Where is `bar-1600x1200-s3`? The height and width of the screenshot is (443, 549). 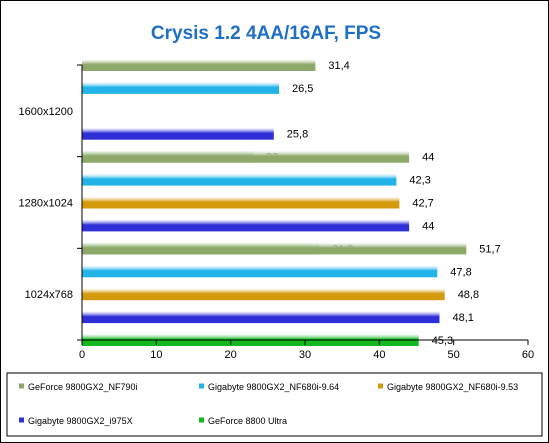
bar-1600x1200-s3 is located at coordinates (178, 133).